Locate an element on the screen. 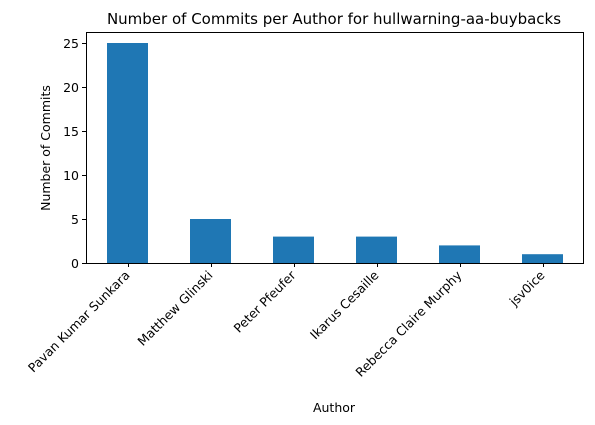 This screenshot has height=425, width=595. y-tick-label-4: 20 is located at coordinates (71, 87).